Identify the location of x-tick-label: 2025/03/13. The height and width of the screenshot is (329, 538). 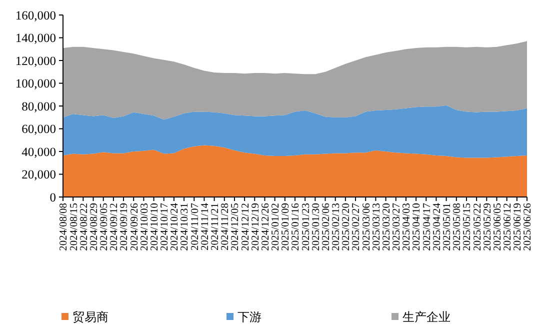
(376, 227).